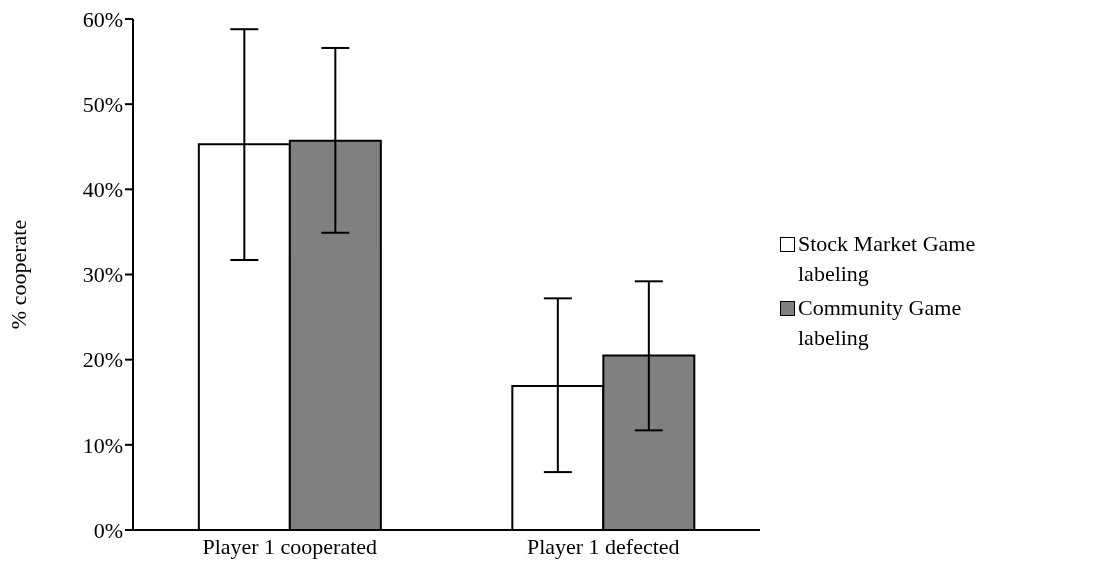  What do you see at coordinates (102, 445) in the screenshot?
I see `y-tick-label: 10%` at bounding box center [102, 445].